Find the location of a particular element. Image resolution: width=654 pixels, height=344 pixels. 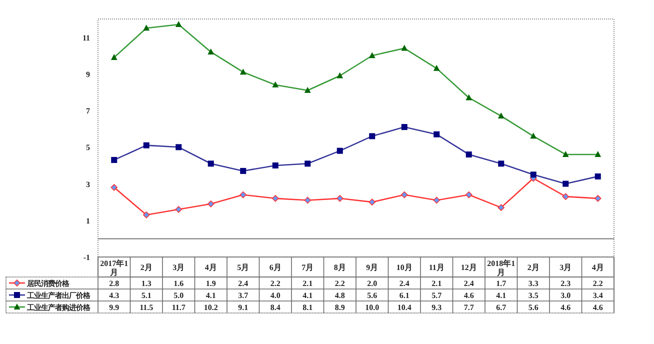

y-tick-label: -1 is located at coordinates (86, 257).